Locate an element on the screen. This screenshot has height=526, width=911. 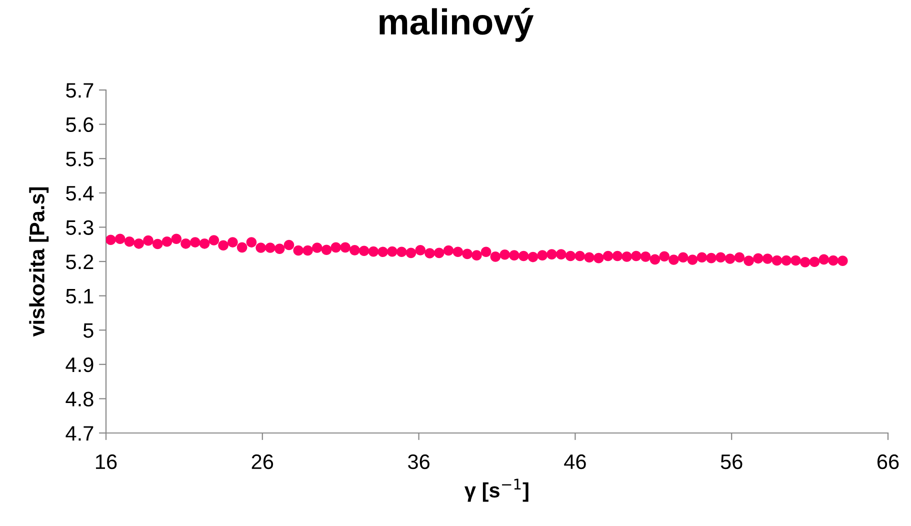
x-tick-label: 46 is located at coordinates (575, 462).